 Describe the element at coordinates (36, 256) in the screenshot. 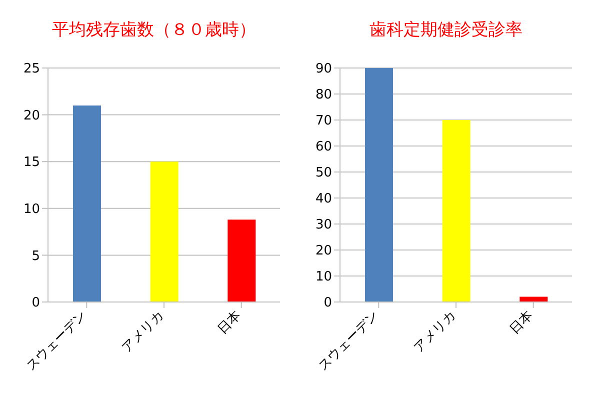

I see `y-tick-label: 5` at that location.